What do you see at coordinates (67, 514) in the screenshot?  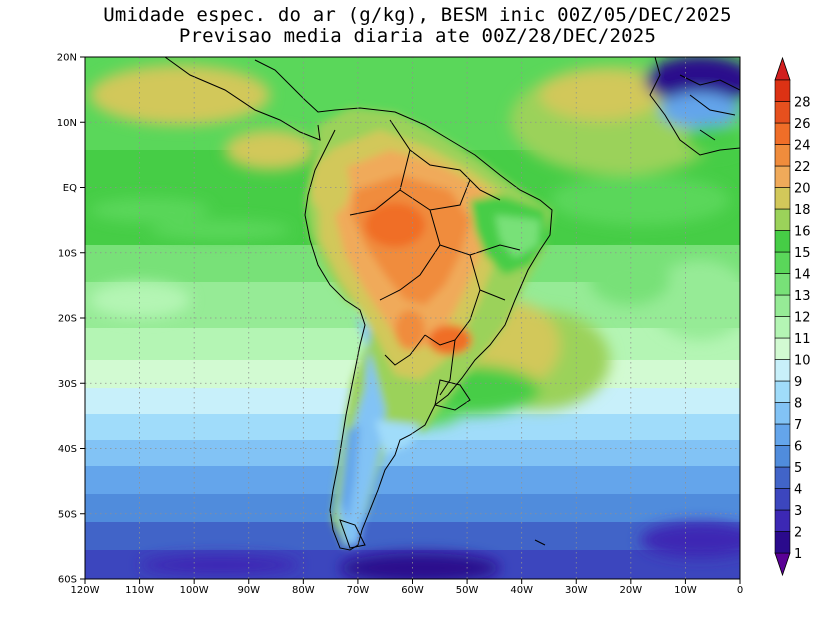 I see `y-tick-label: 50S` at bounding box center [67, 514].